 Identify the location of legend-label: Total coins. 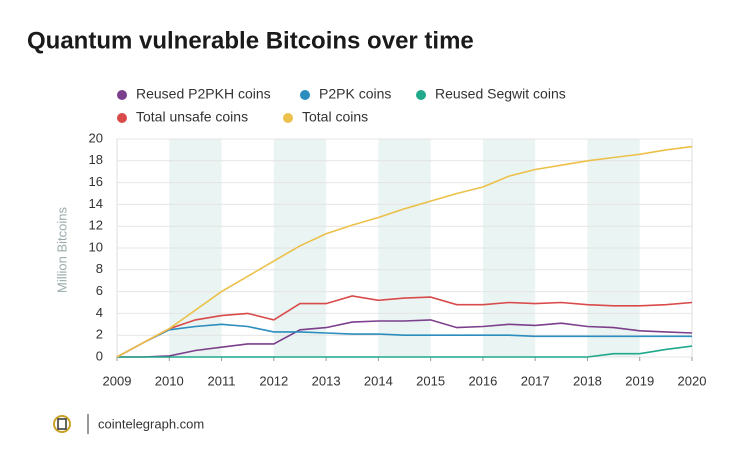
(335, 117).